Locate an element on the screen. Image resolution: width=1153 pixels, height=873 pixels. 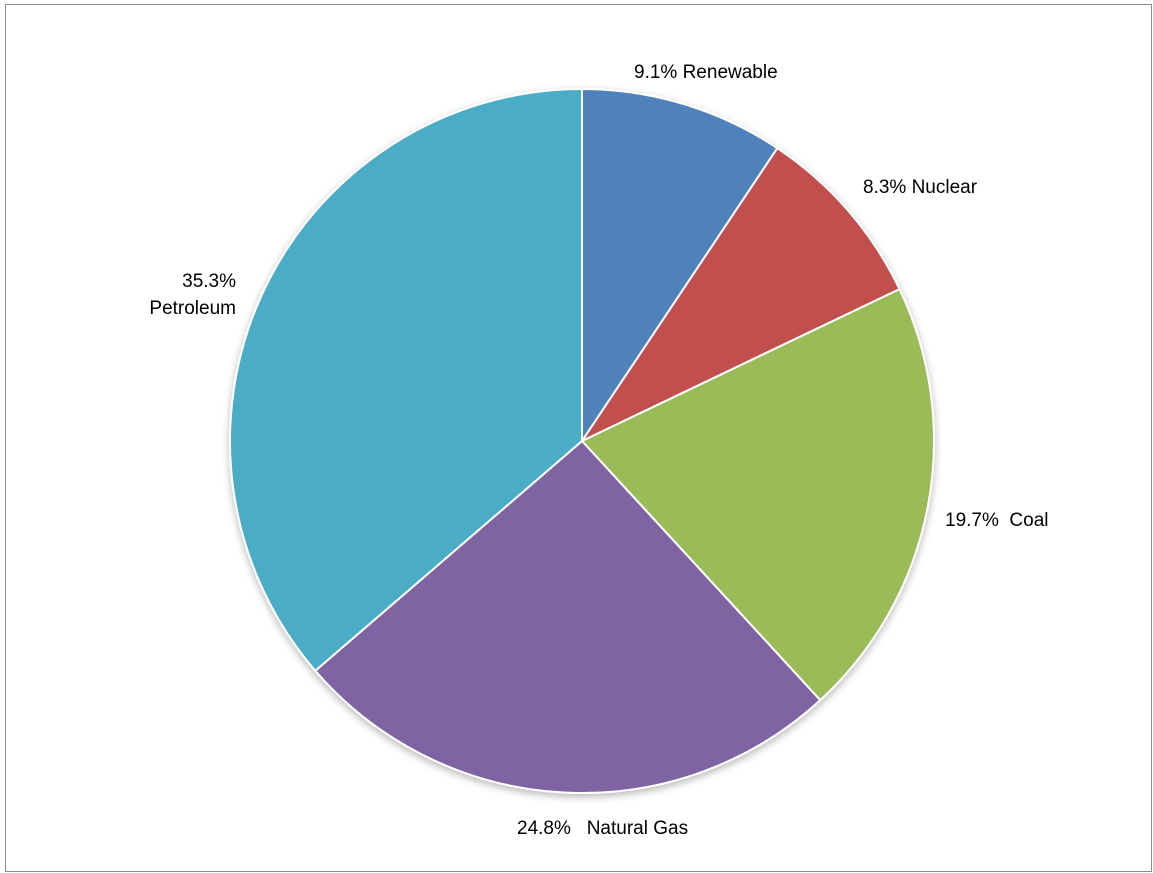
data-label-petroleum-line-2: Petroleum is located at coordinates (192, 308).